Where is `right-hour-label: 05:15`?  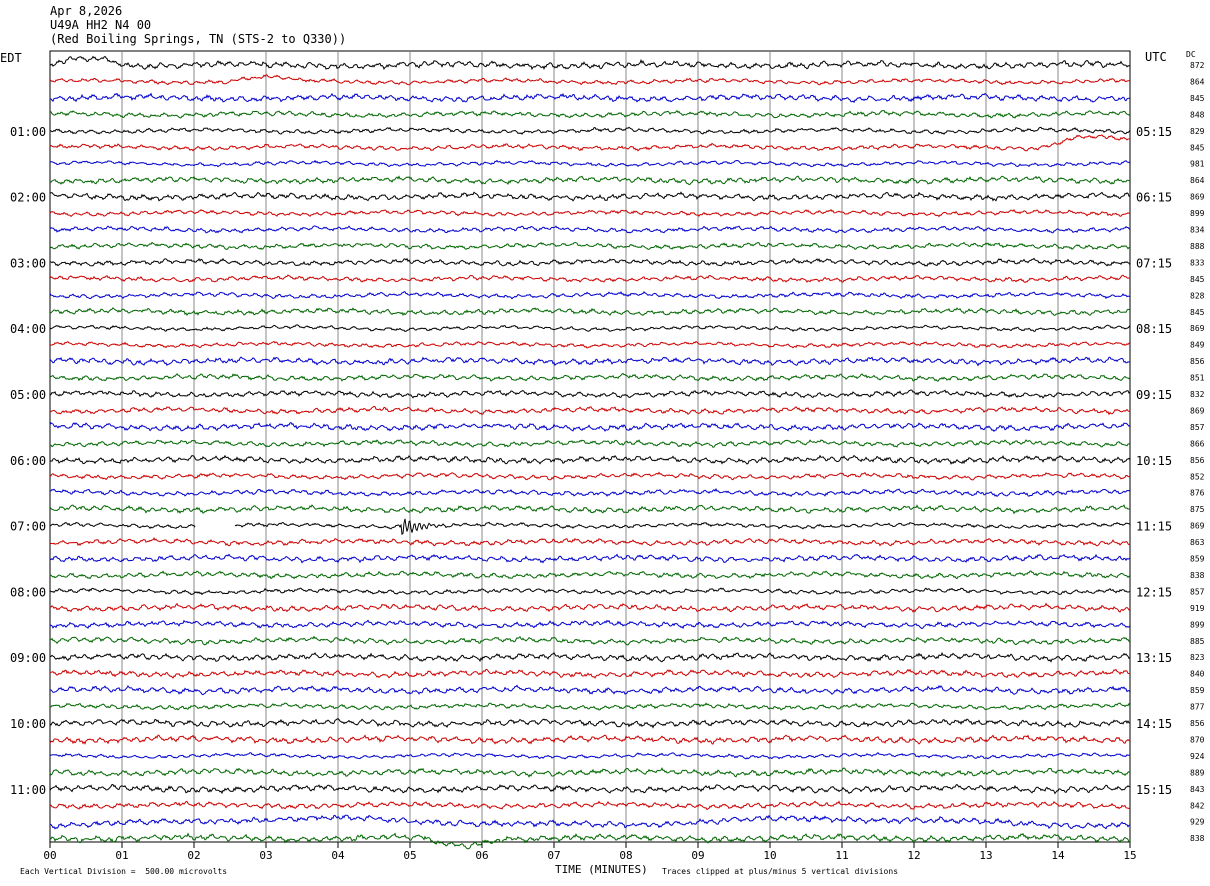 right-hour-label: 05:15 is located at coordinates (1154, 132).